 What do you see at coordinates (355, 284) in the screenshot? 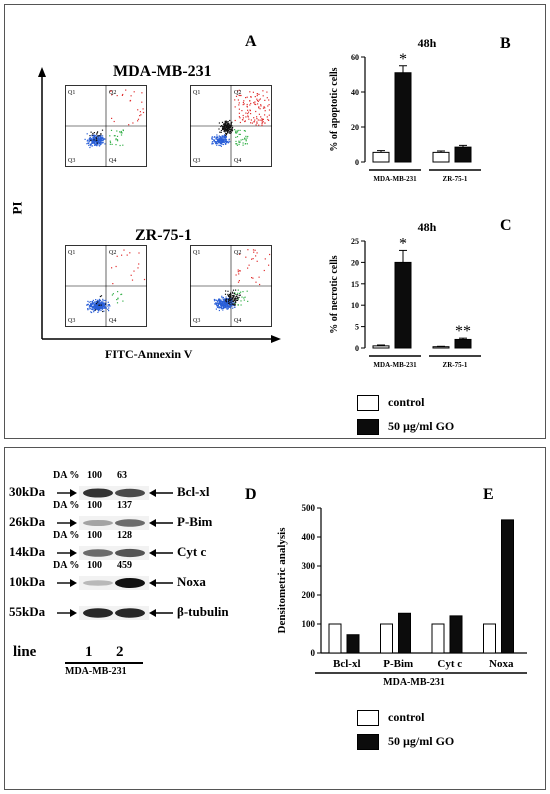
I see `y-tick-label: 15` at bounding box center [355, 284].